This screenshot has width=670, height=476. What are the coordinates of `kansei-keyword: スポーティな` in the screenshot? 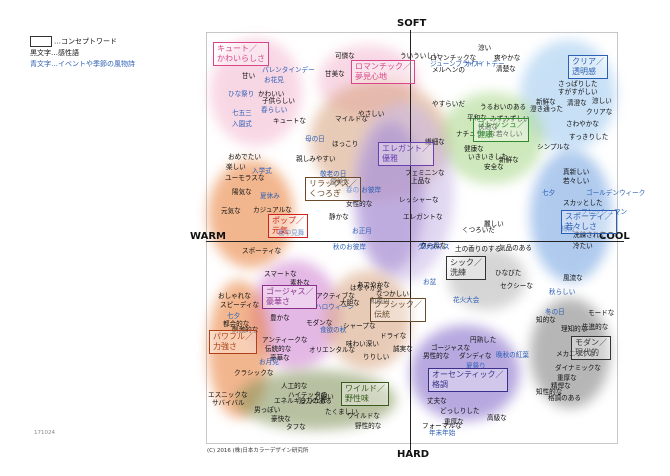 It's located at (262, 251).